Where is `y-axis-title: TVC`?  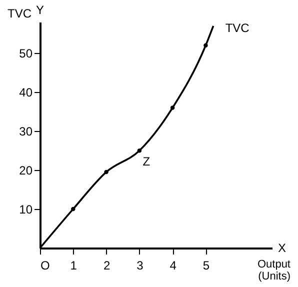 y-axis-title: TVC is located at coordinates (20, 13).